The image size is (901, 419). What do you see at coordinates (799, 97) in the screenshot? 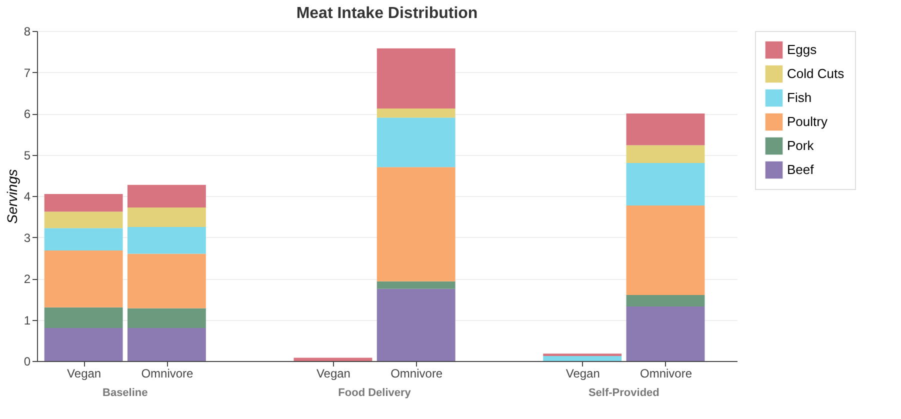
I see `legend-label: Fish` at bounding box center [799, 97].